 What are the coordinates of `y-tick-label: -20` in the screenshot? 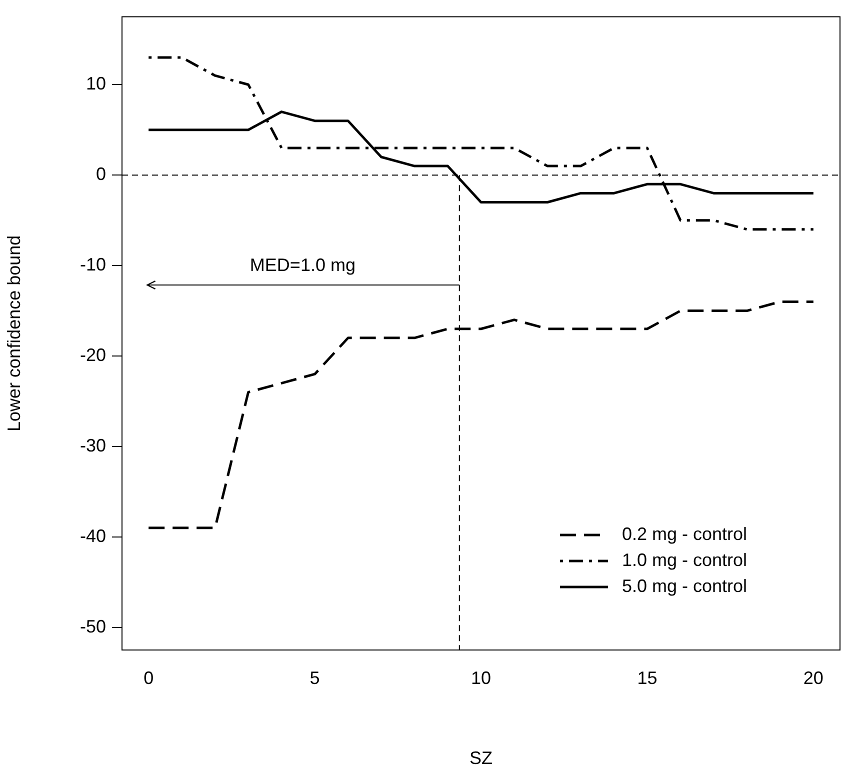 It's located at (93, 354).